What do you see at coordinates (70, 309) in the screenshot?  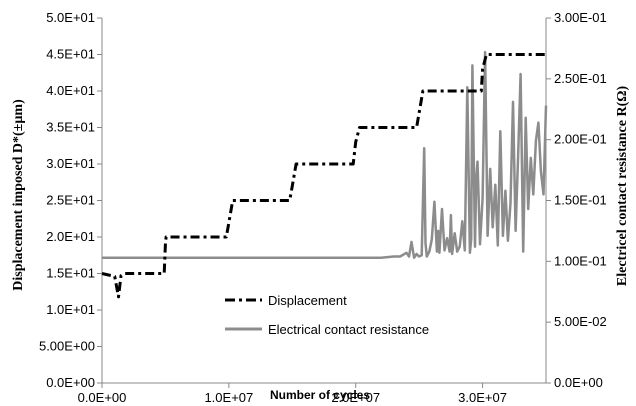 I see `y-tick-label: 1.0E+01` at bounding box center [70, 309].